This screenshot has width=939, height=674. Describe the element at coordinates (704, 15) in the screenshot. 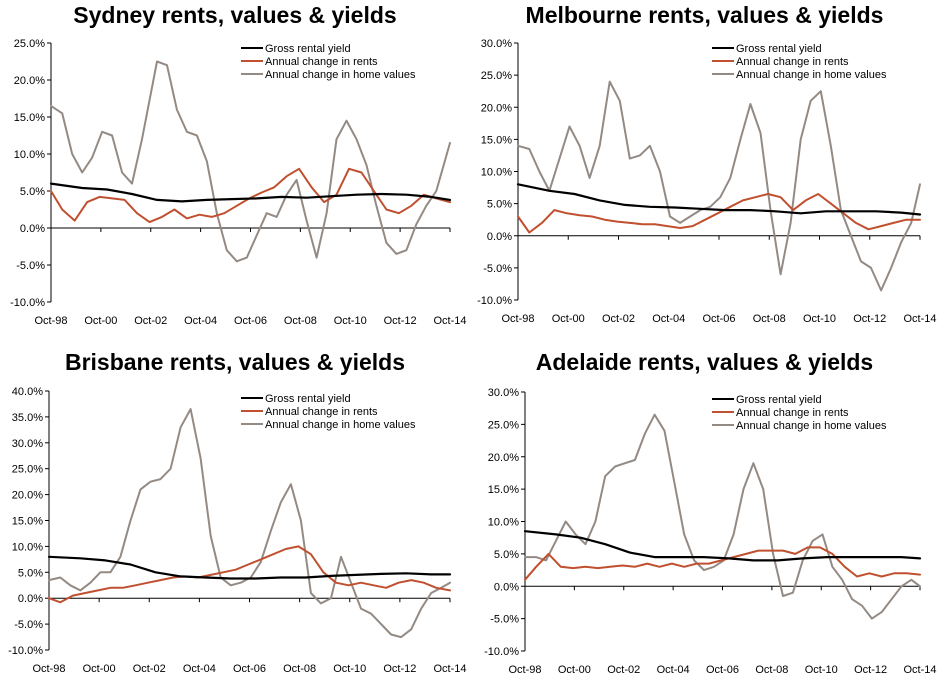

I see `melbourne-chart-title: Melbourne rents, values & yields` at that location.